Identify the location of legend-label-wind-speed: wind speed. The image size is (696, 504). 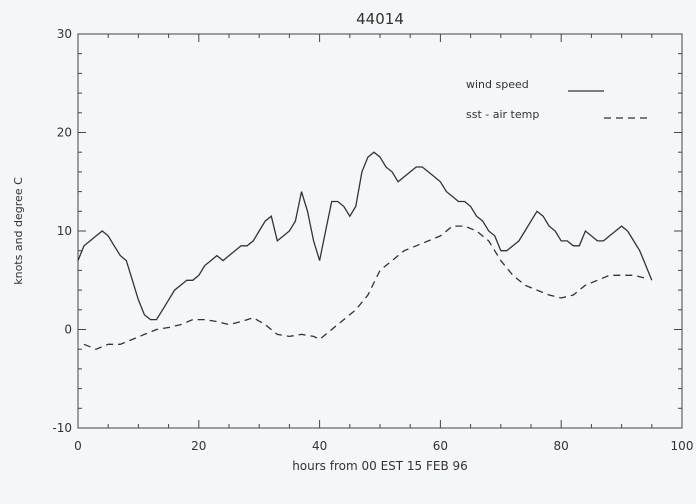
(497, 84).